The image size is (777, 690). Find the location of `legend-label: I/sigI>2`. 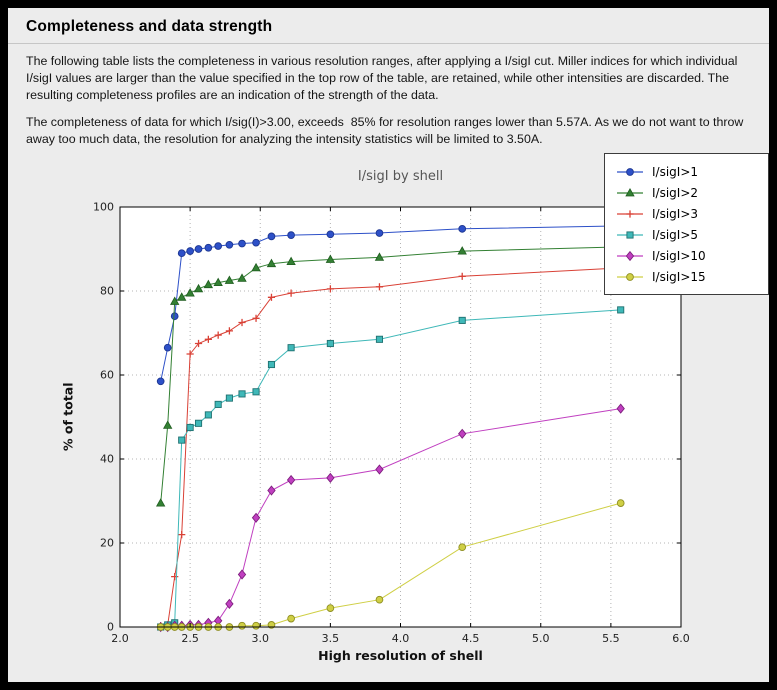

legend-label: I/sigI>2 is located at coordinates (675, 193).